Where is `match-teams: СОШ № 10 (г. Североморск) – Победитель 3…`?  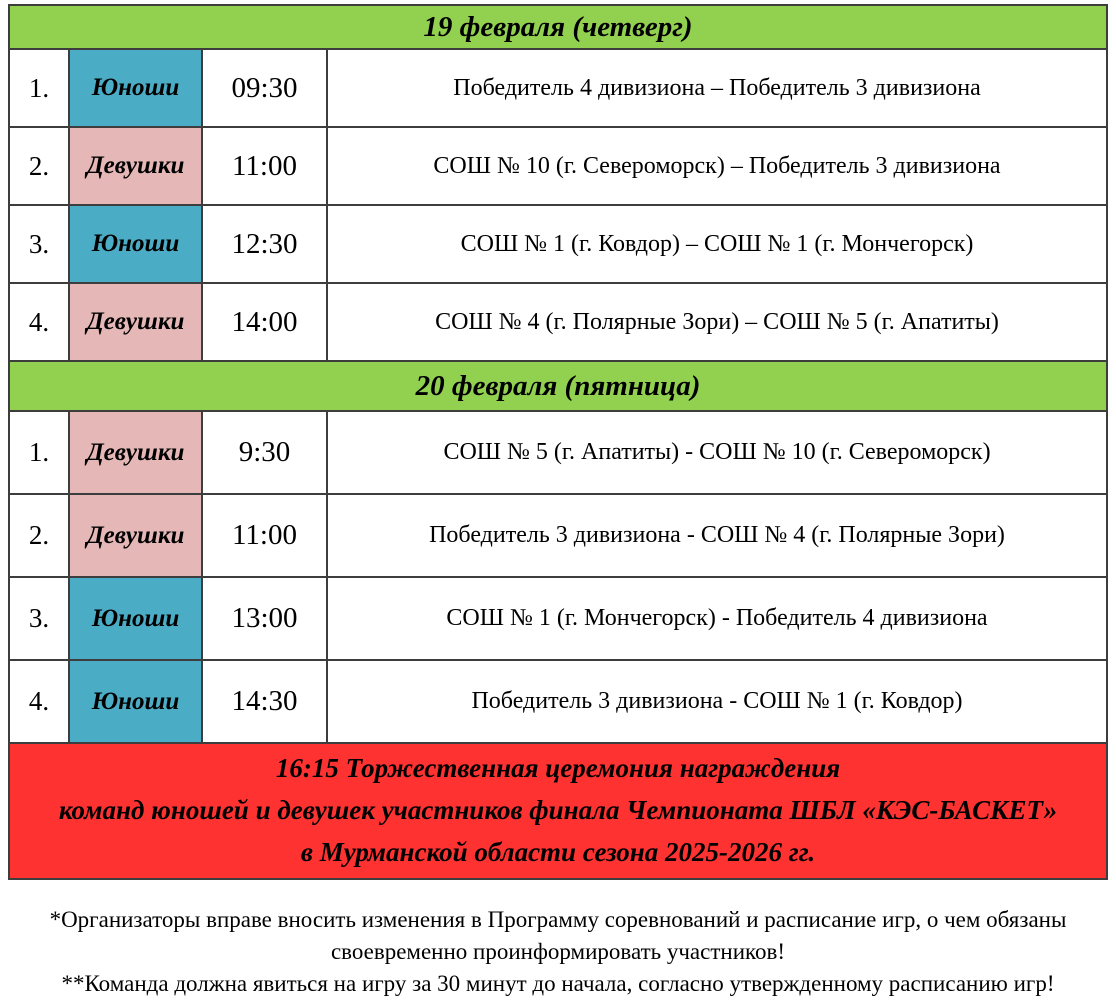 match-teams: СОШ № 10 (г. Североморск) – Победитель 3… is located at coordinates (717, 167).